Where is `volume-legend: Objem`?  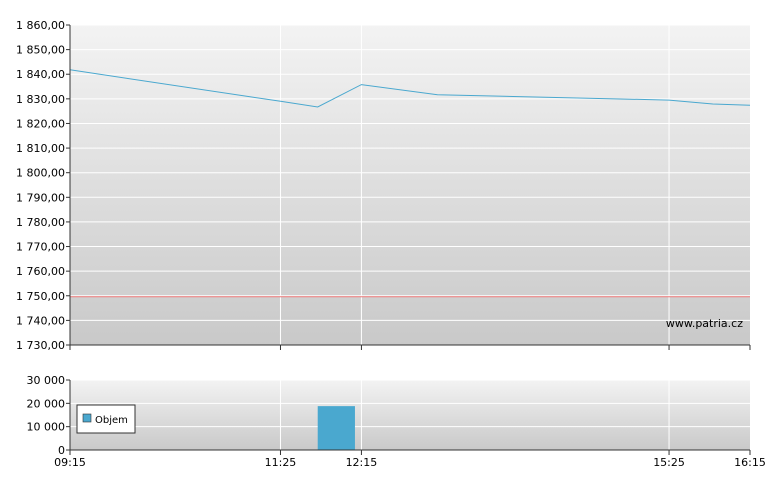 volume-legend: Objem is located at coordinates (106, 419).